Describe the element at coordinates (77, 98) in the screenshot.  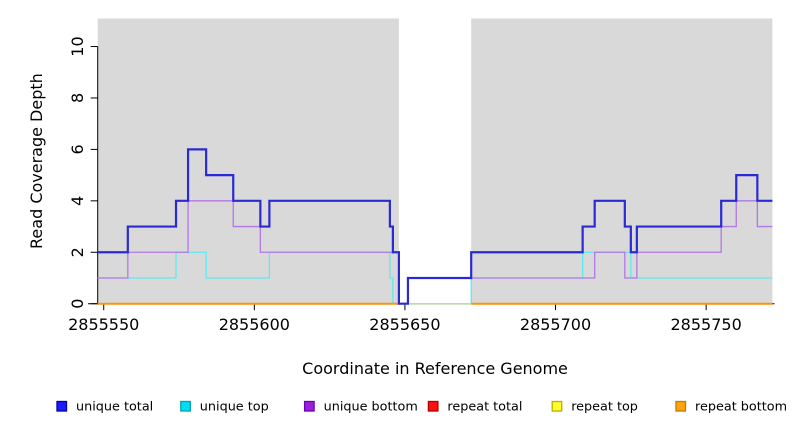
I see `y-tick-label: 8` at that location.